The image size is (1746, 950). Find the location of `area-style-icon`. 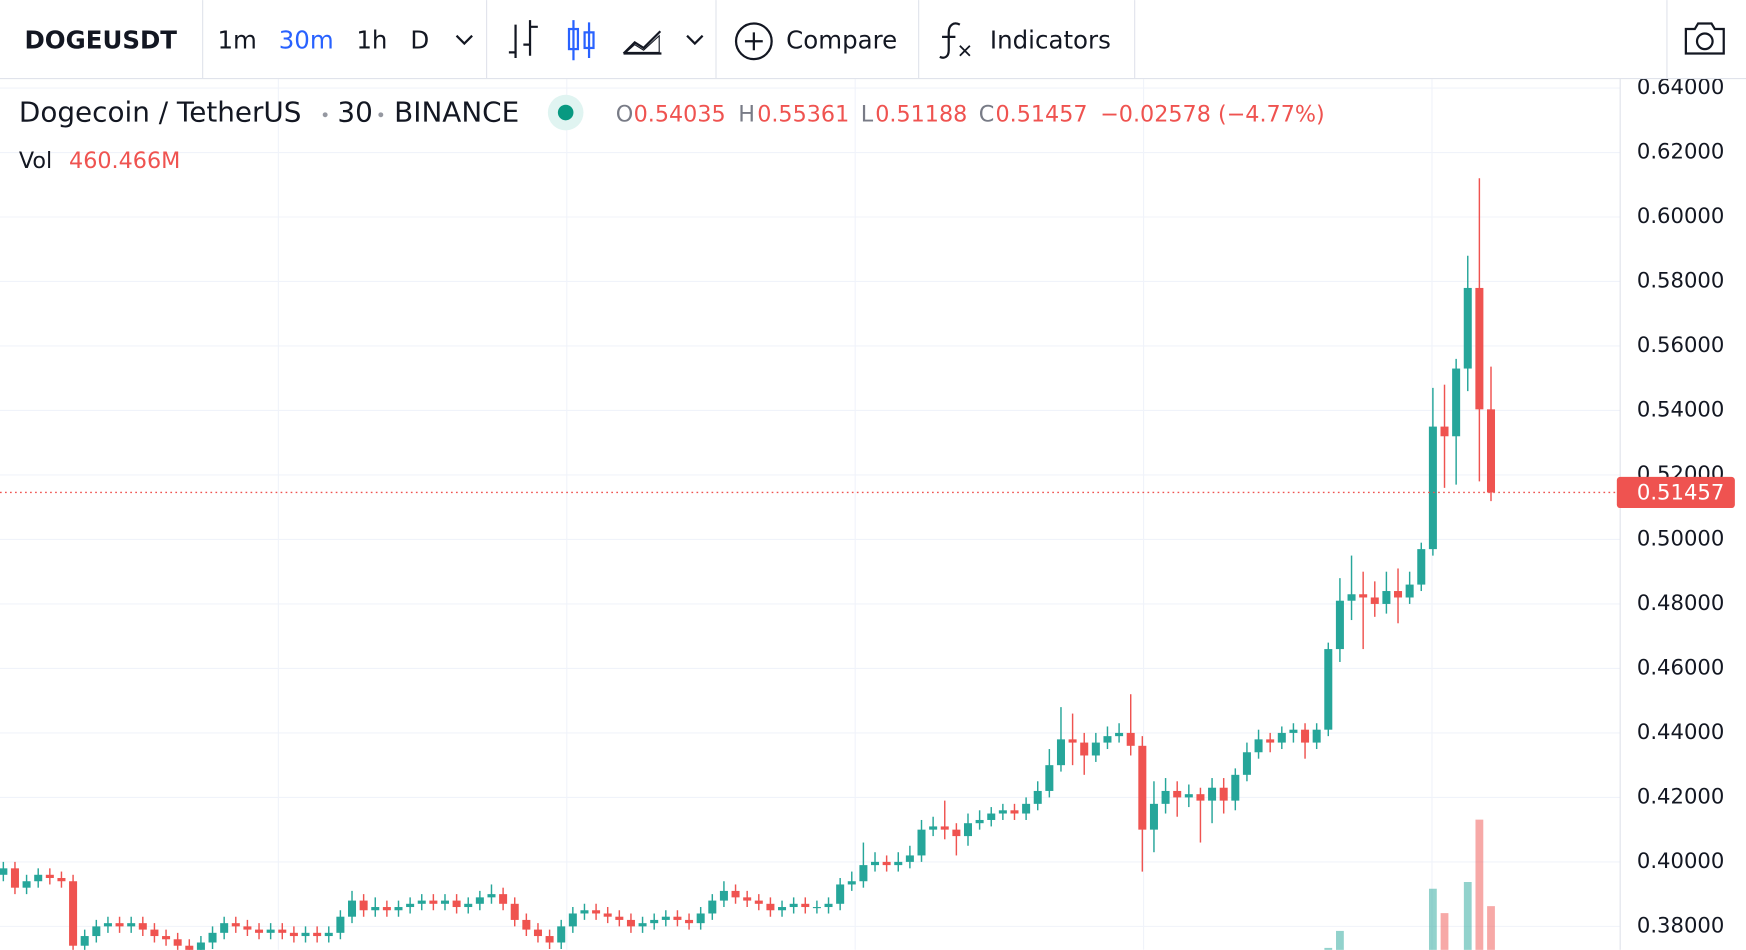

area-style-icon is located at coordinates (642, 42).